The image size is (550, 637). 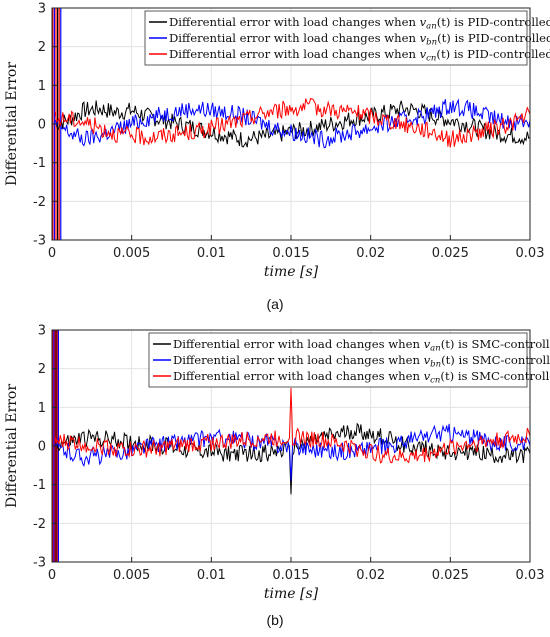 I want to click on panel-a-caption: (a), so click(x=275, y=304).